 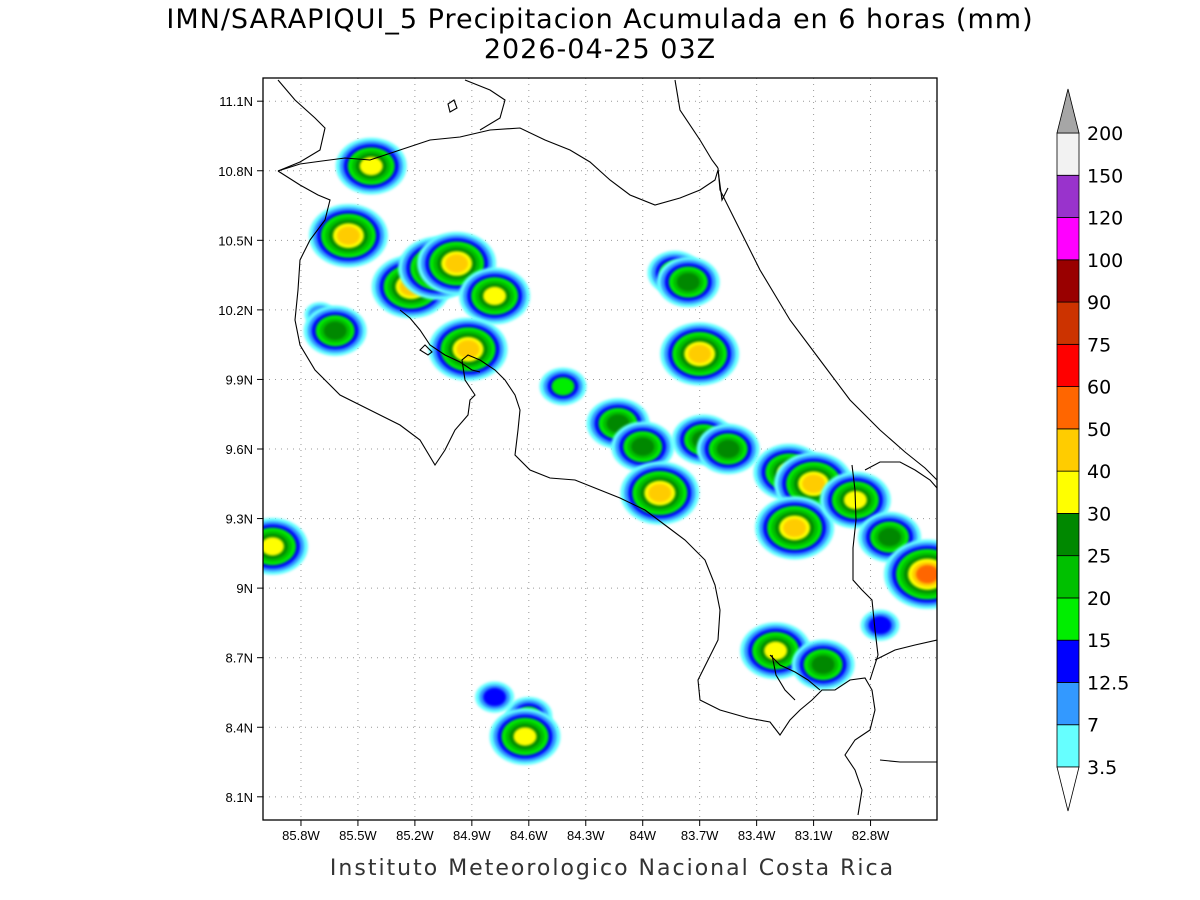 What do you see at coordinates (1099, 641) in the screenshot?
I see `colorbar-level-label: 15` at bounding box center [1099, 641].